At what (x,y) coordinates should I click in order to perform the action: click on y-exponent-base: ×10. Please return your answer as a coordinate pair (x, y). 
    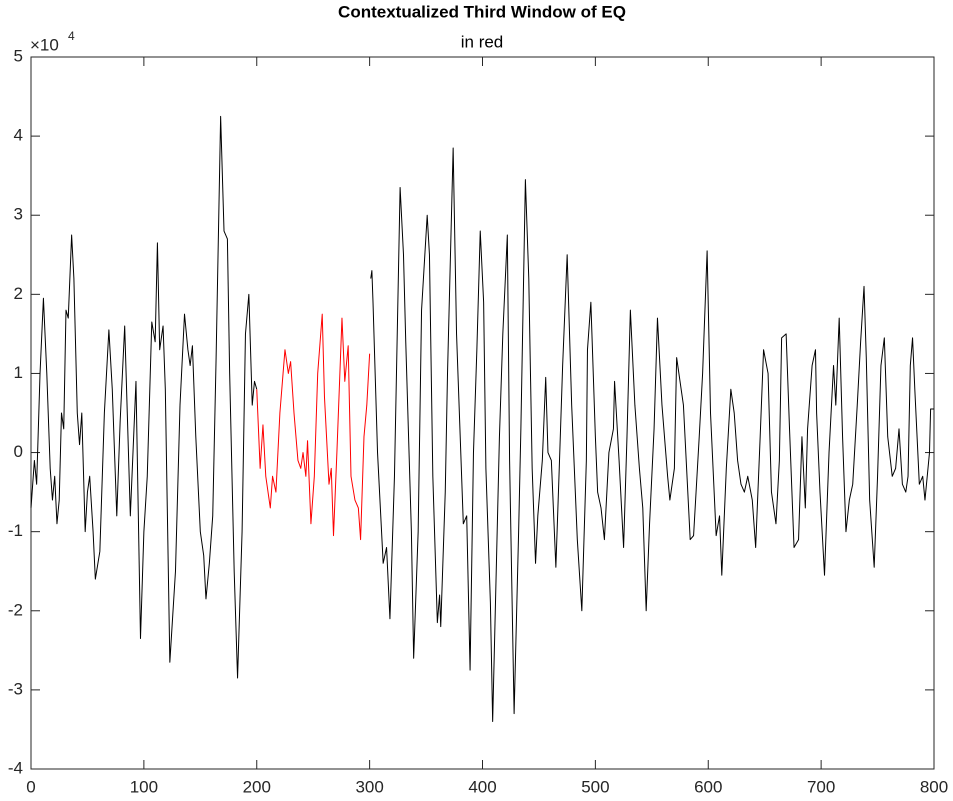
    Looking at the image, I should click on (44, 44).